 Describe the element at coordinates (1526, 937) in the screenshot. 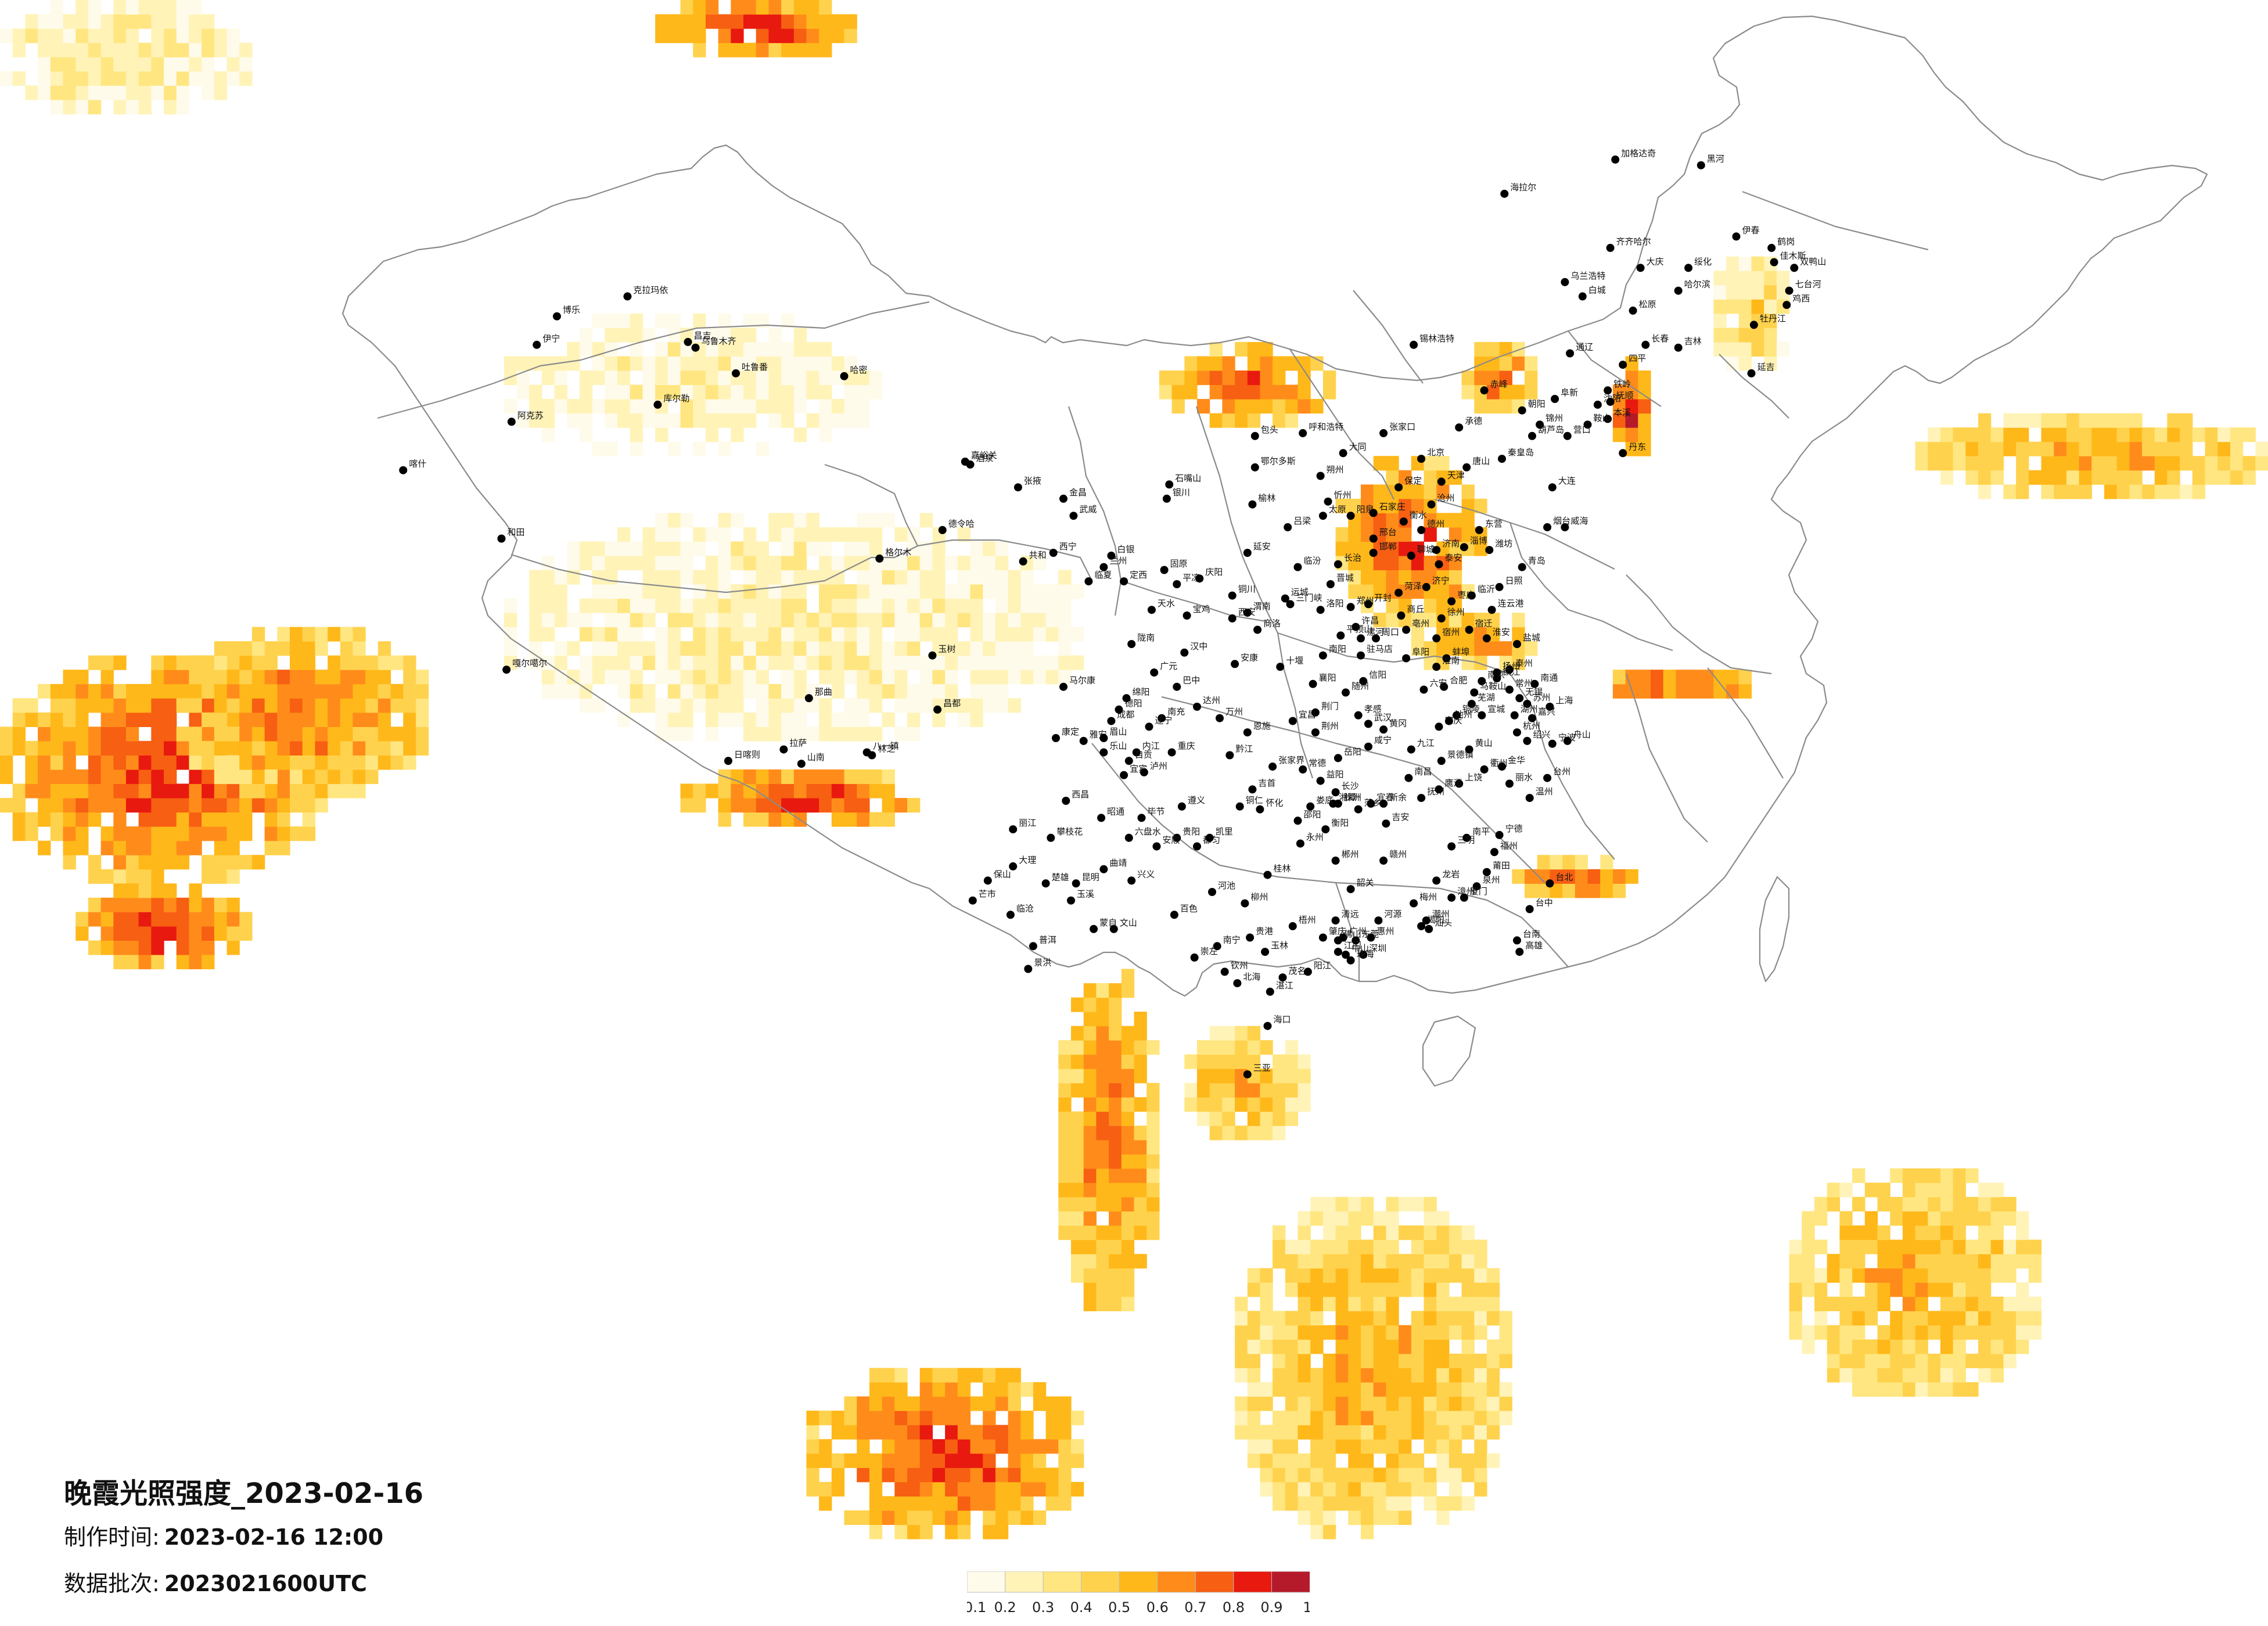

I see `city-marker: 台南` at that location.